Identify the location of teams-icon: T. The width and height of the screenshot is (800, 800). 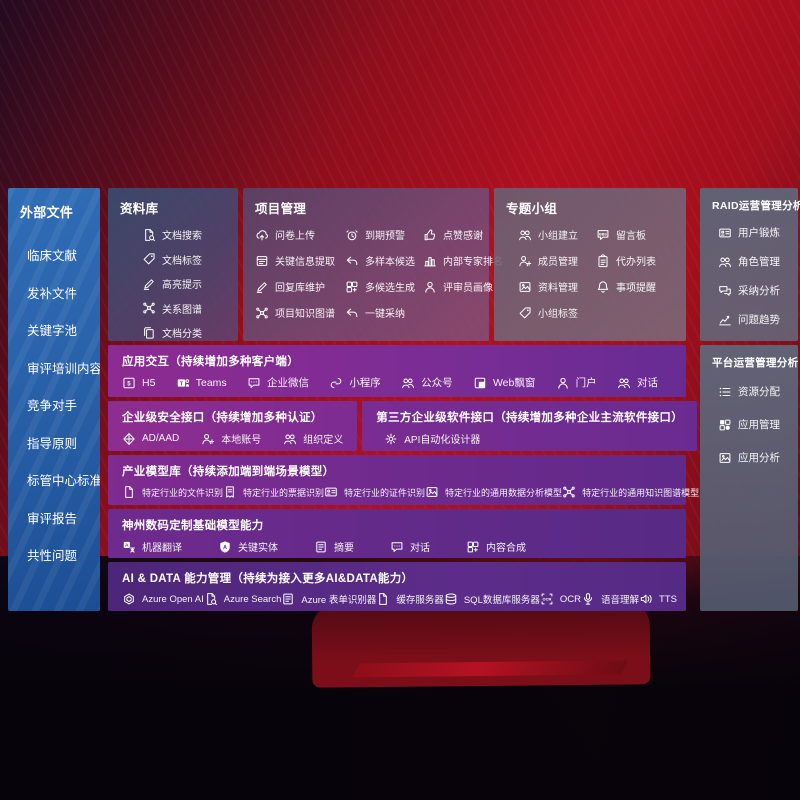
(183, 383).